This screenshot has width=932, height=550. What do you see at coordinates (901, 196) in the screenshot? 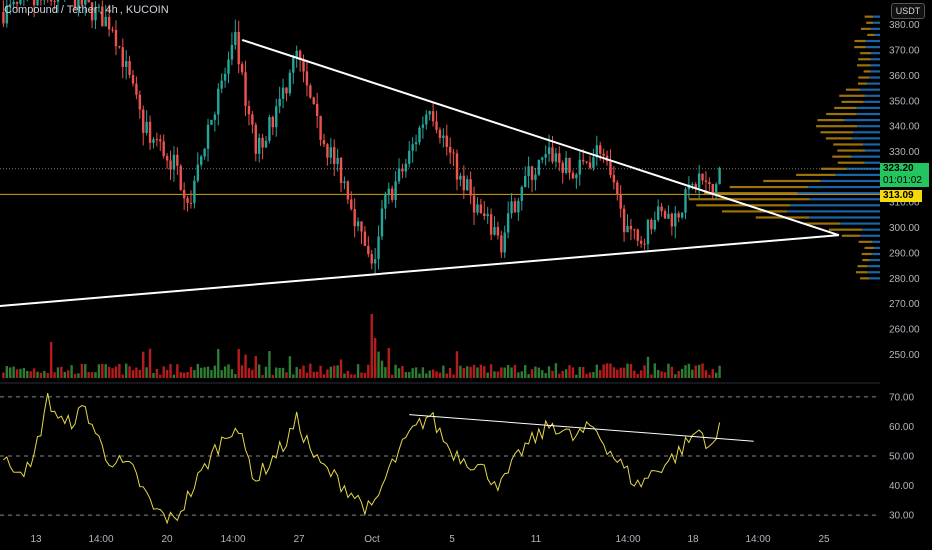
I see `level-price-tag: 313.09` at bounding box center [901, 196].